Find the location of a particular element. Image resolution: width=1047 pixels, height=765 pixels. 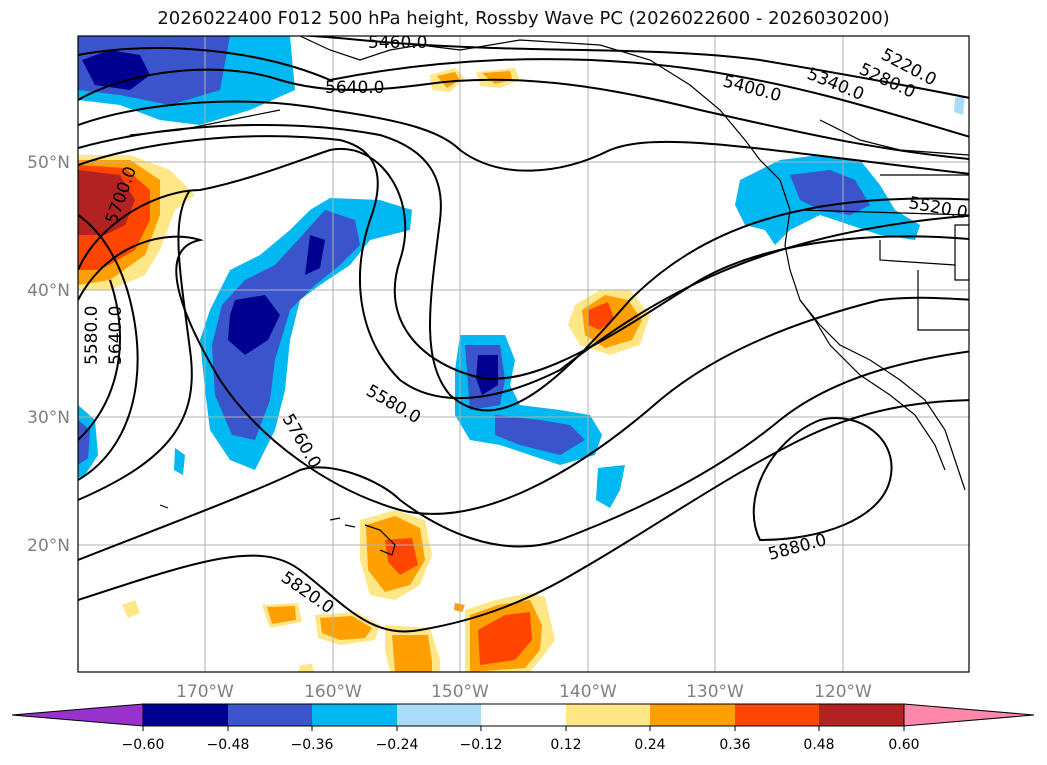

colorbar-tick: 0.60 is located at coordinates (903, 745).